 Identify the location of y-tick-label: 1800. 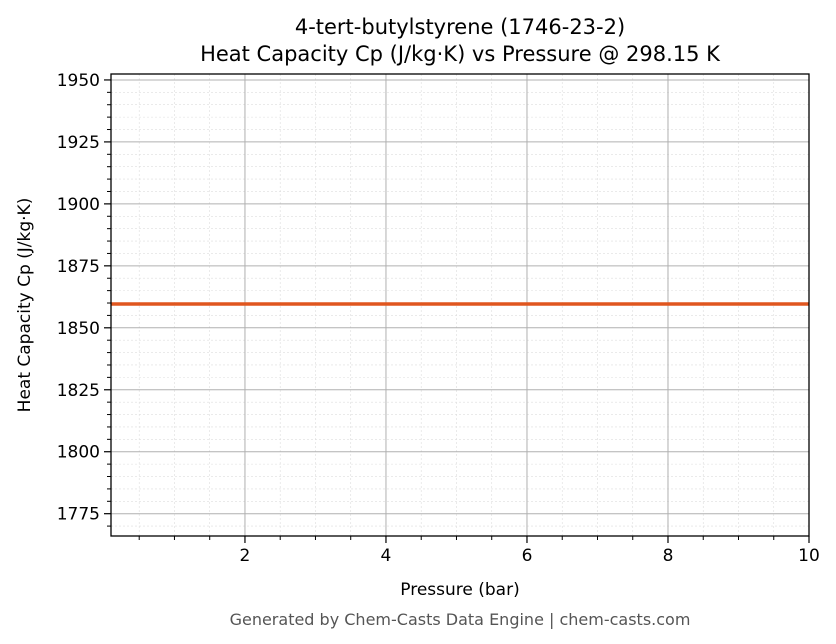
(78, 453).